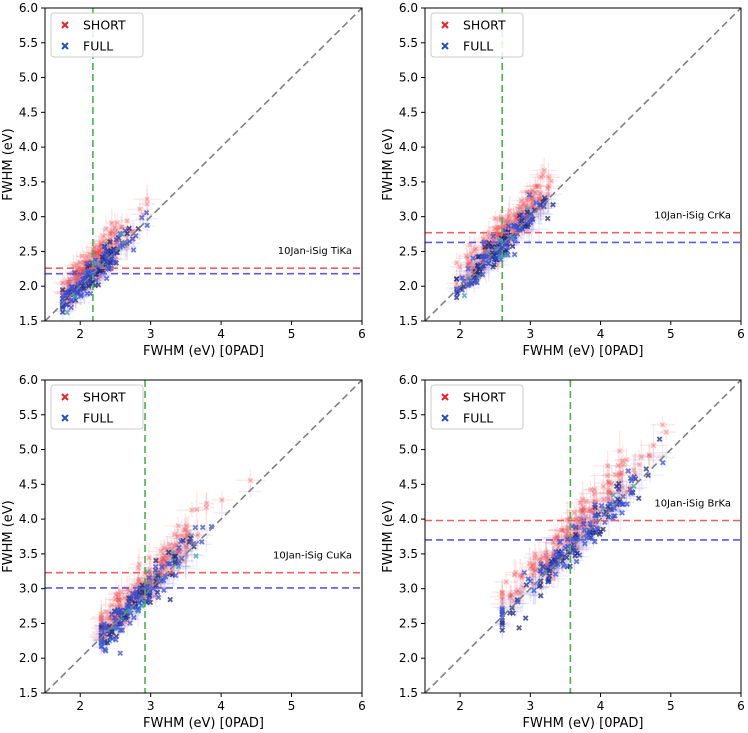 The image size is (748, 733). What do you see at coordinates (583, 351) in the screenshot?
I see `x-axis-label: FWHM (eV) [0PAD]` at bounding box center [583, 351].